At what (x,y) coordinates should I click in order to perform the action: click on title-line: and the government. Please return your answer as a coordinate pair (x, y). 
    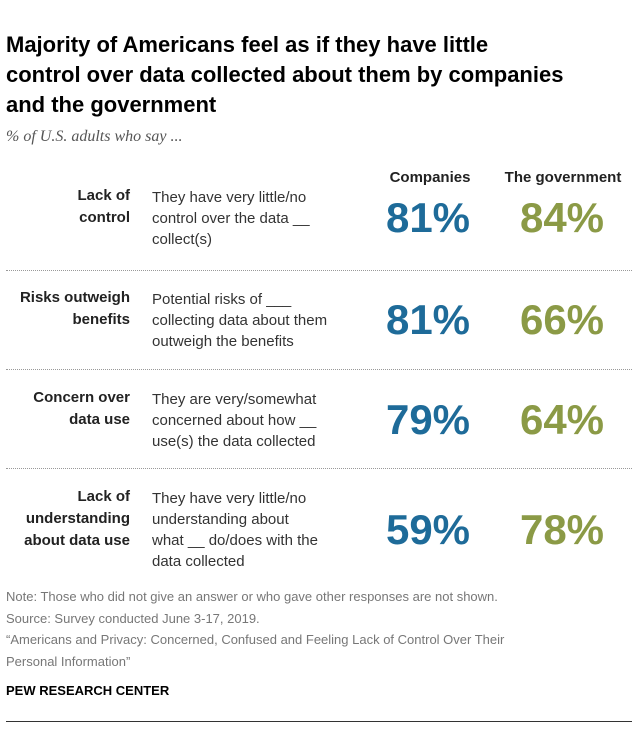
    Looking at the image, I should click on (111, 104).